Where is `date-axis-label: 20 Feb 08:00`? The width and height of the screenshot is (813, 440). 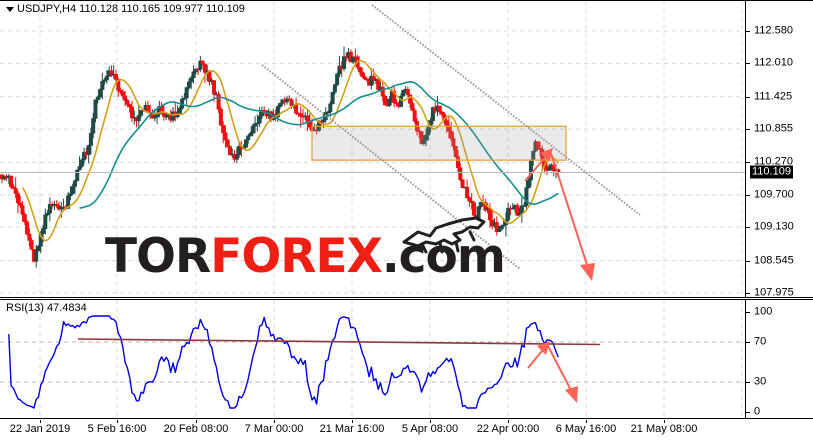
date-axis-label: 20 Feb 08:00 is located at coordinates (196, 429).